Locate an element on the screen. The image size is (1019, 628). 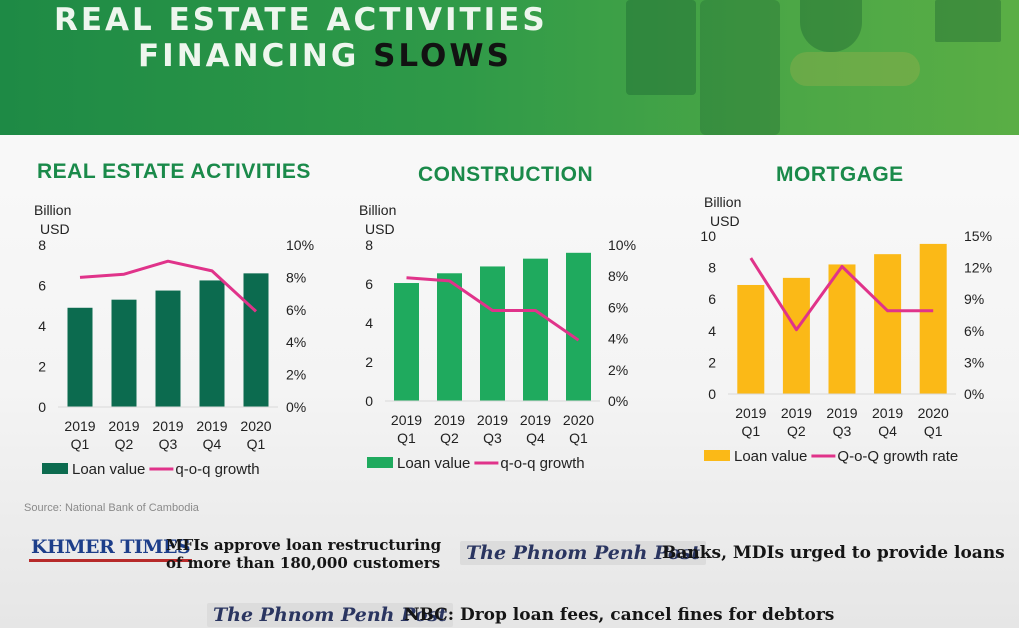
phnom-penh-post-logo-2: The Phnom Penh Post is located at coordinates (330, 615).